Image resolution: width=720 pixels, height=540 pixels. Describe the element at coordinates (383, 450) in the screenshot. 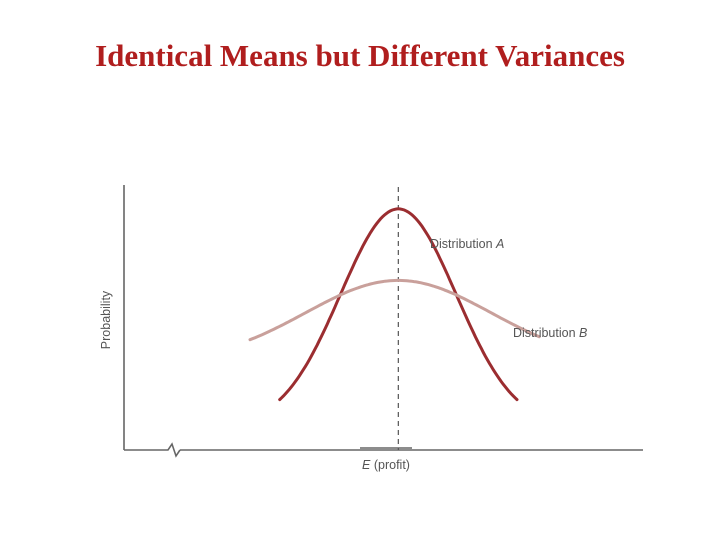

I see `x-axis` at that location.